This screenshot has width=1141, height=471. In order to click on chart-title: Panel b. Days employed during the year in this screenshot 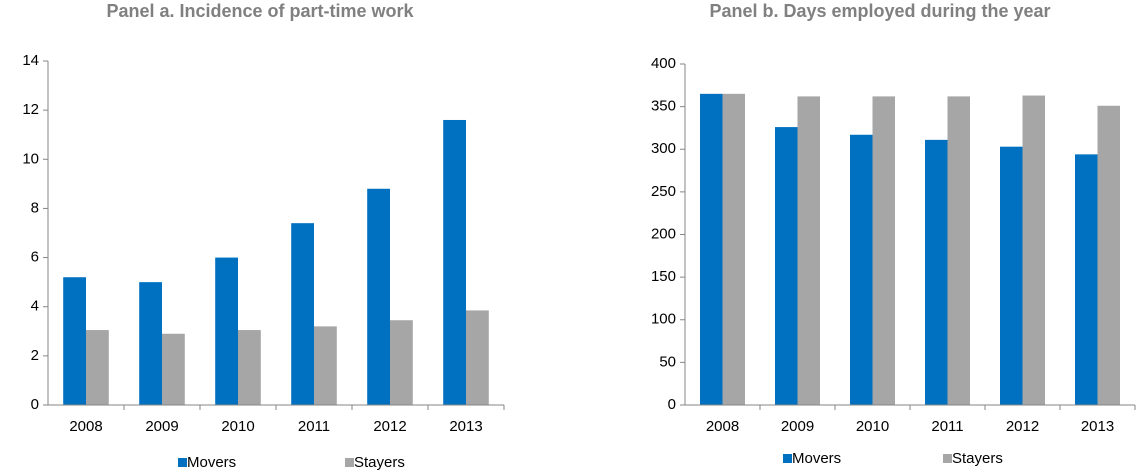, I will do `click(879, 11)`.